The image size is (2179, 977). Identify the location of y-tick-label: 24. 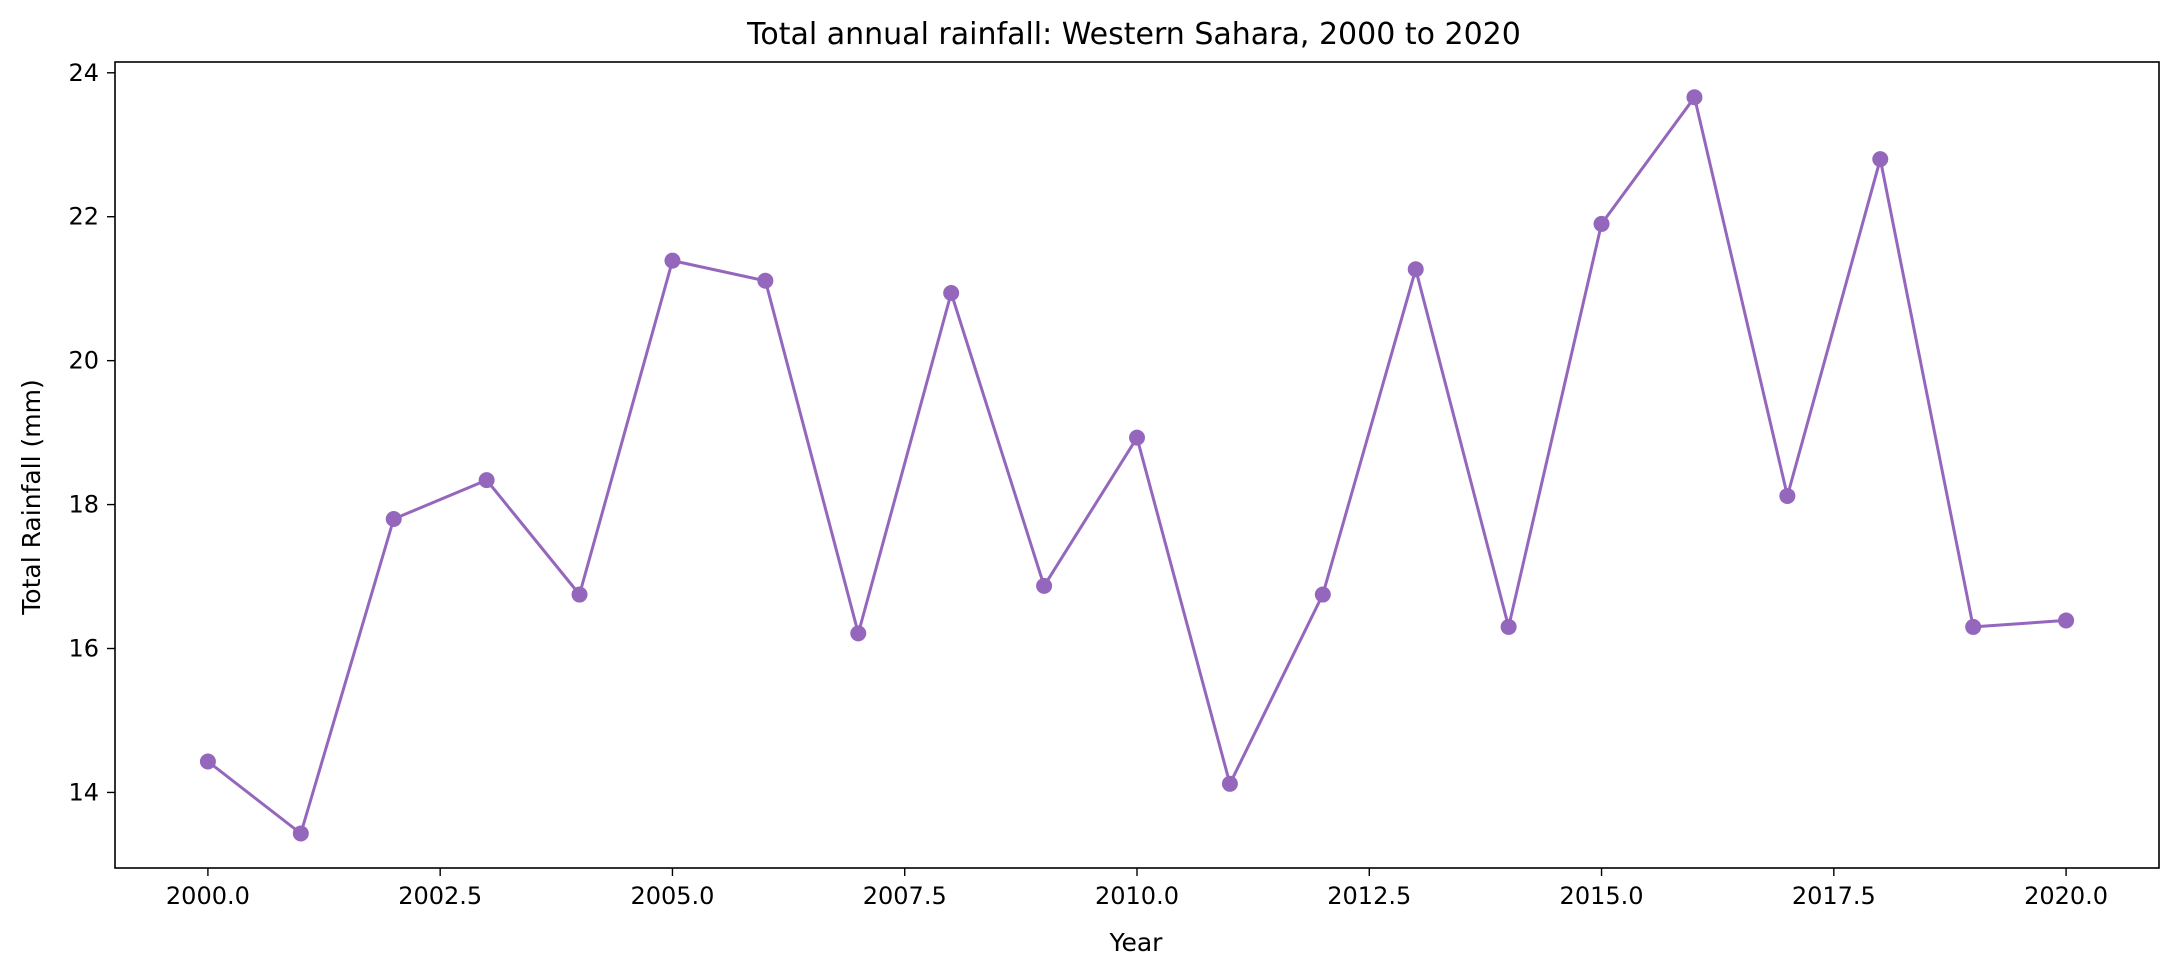
(83, 73).